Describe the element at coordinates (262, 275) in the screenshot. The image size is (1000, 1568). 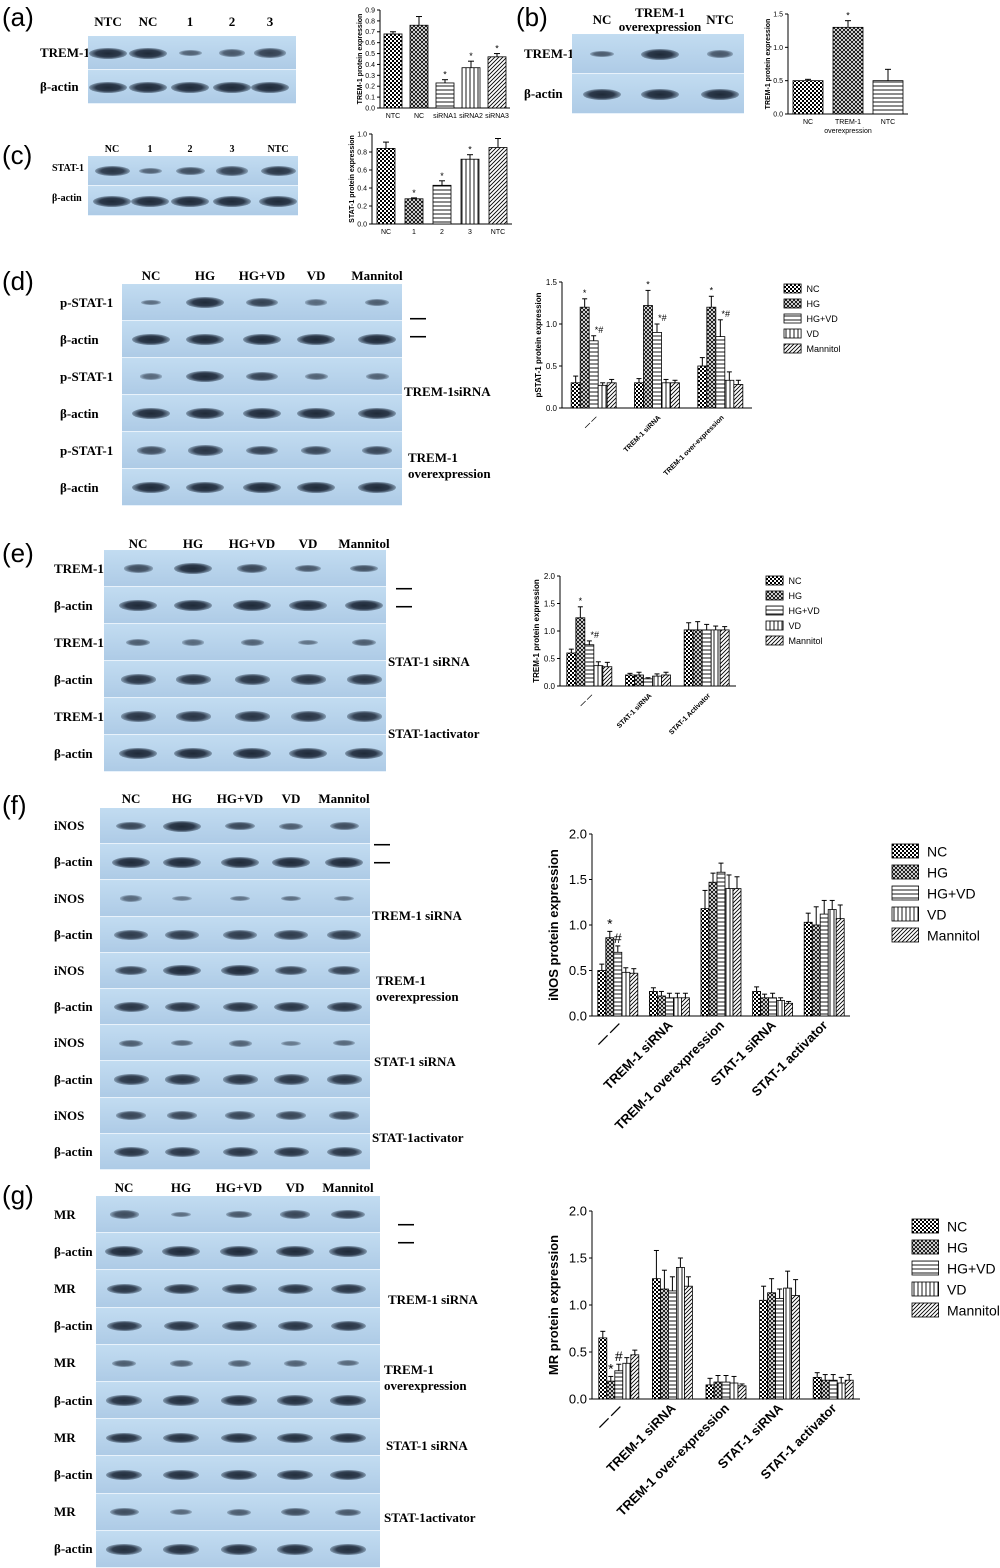
I see `lane-label: HG+VD` at that location.